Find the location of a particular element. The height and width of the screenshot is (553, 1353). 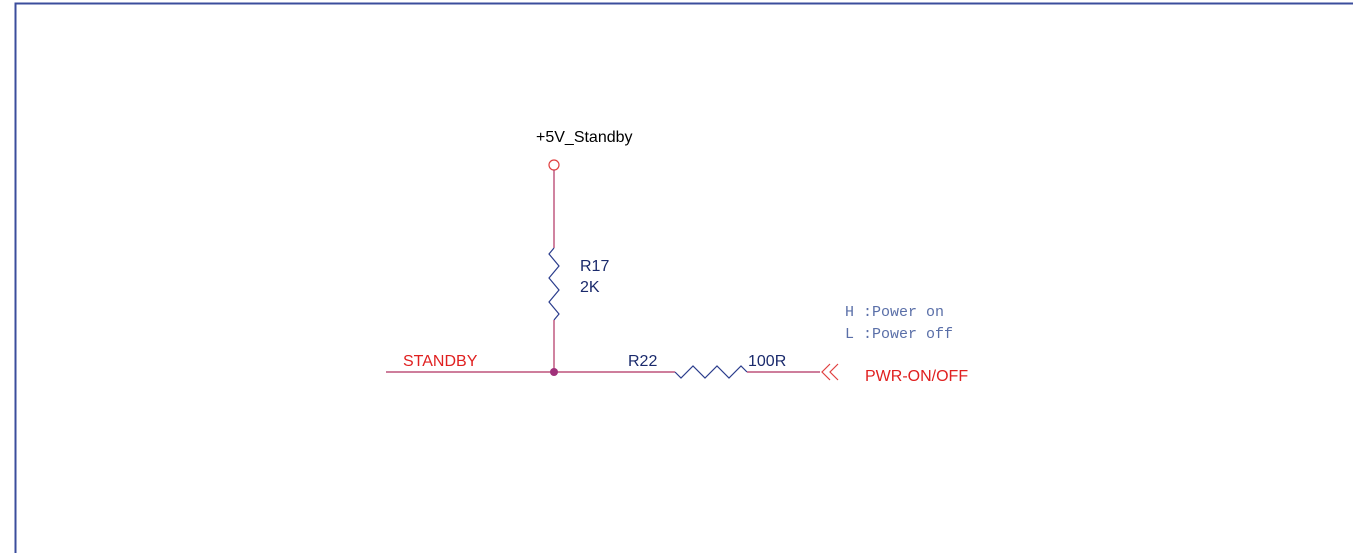

power-port is located at coordinates (554, 165).